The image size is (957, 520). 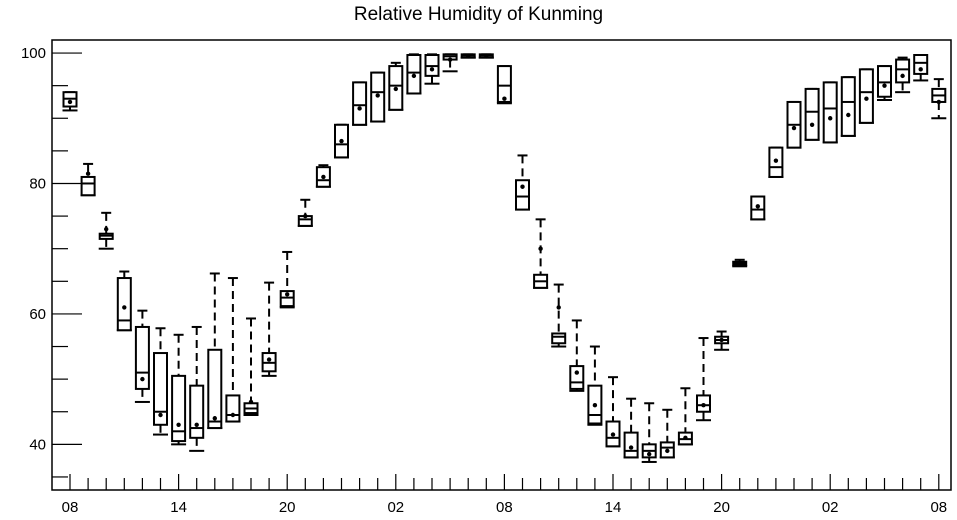 What do you see at coordinates (478, 14) in the screenshot?
I see `chart-title: Relative Humidity of Kunming` at bounding box center [478, 14].